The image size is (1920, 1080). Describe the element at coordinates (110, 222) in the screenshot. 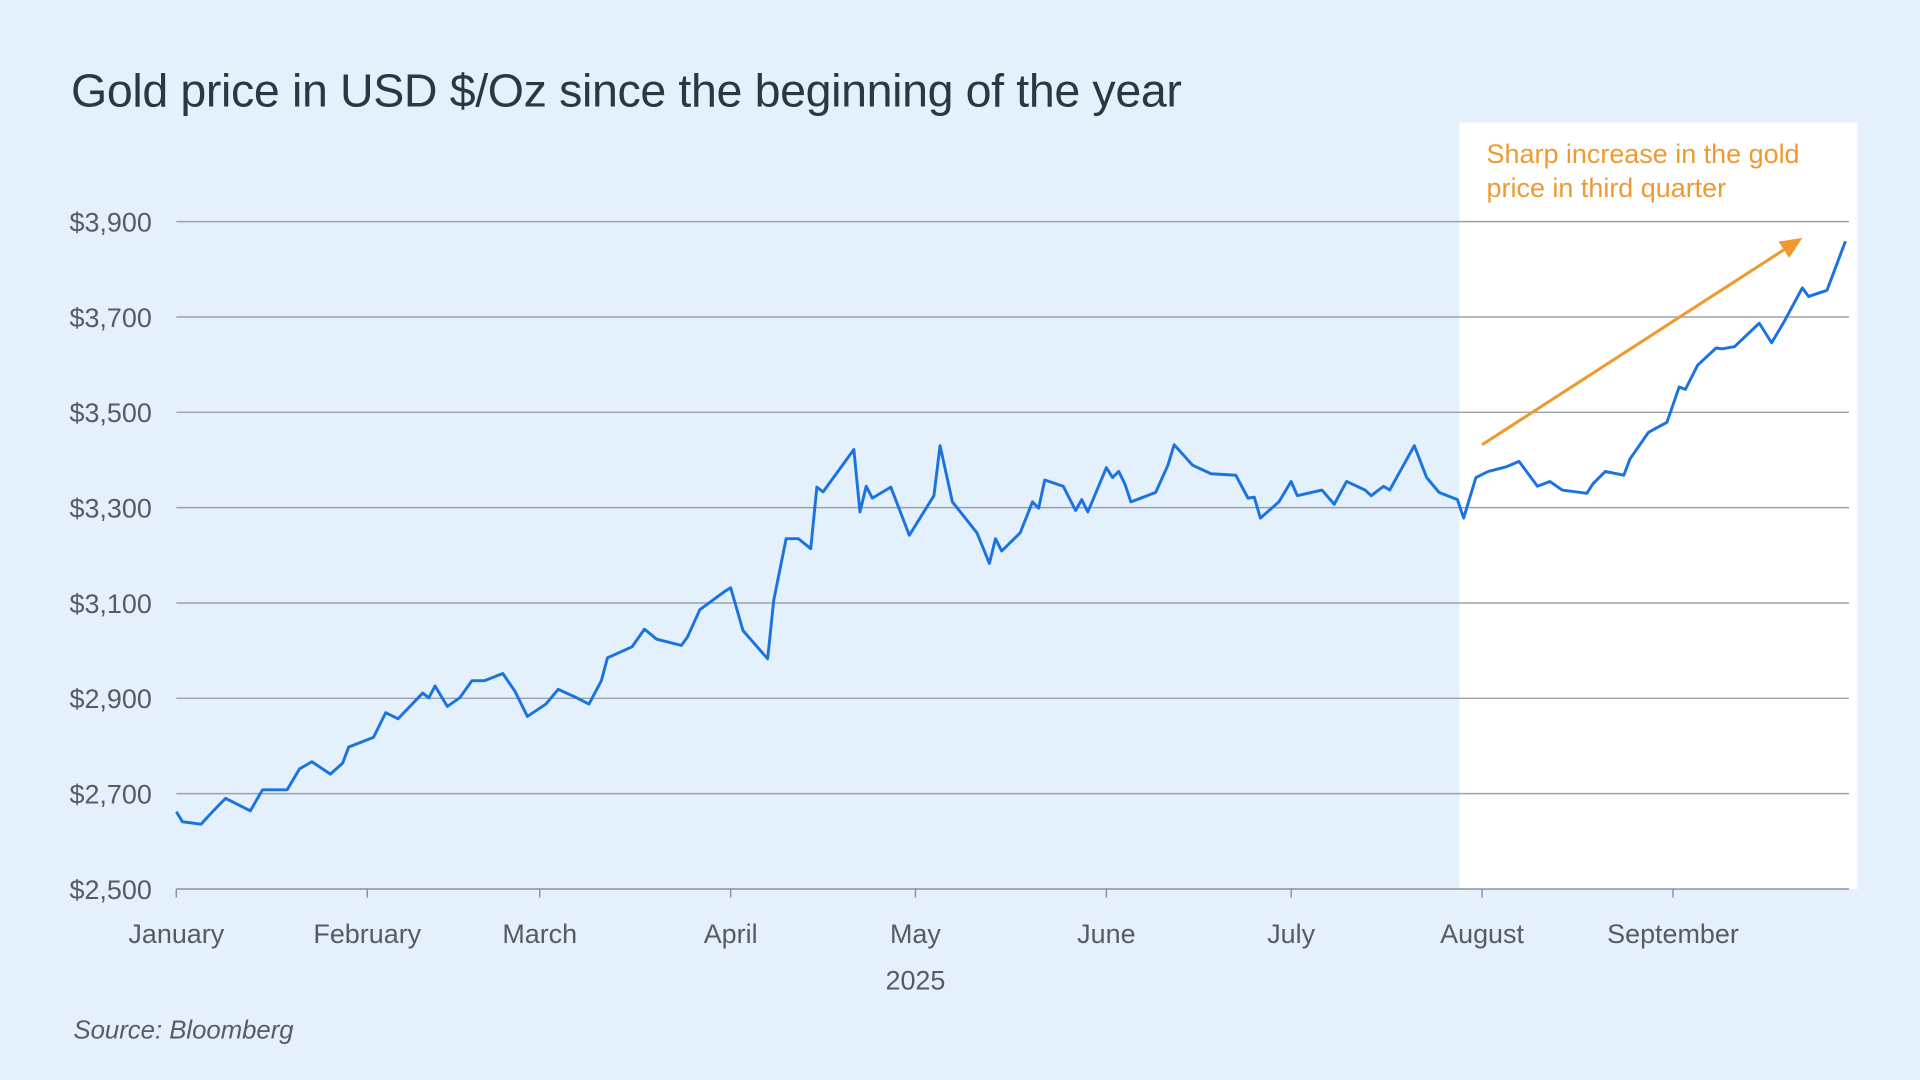

I see `y-tick-label: $3,900` at that location.